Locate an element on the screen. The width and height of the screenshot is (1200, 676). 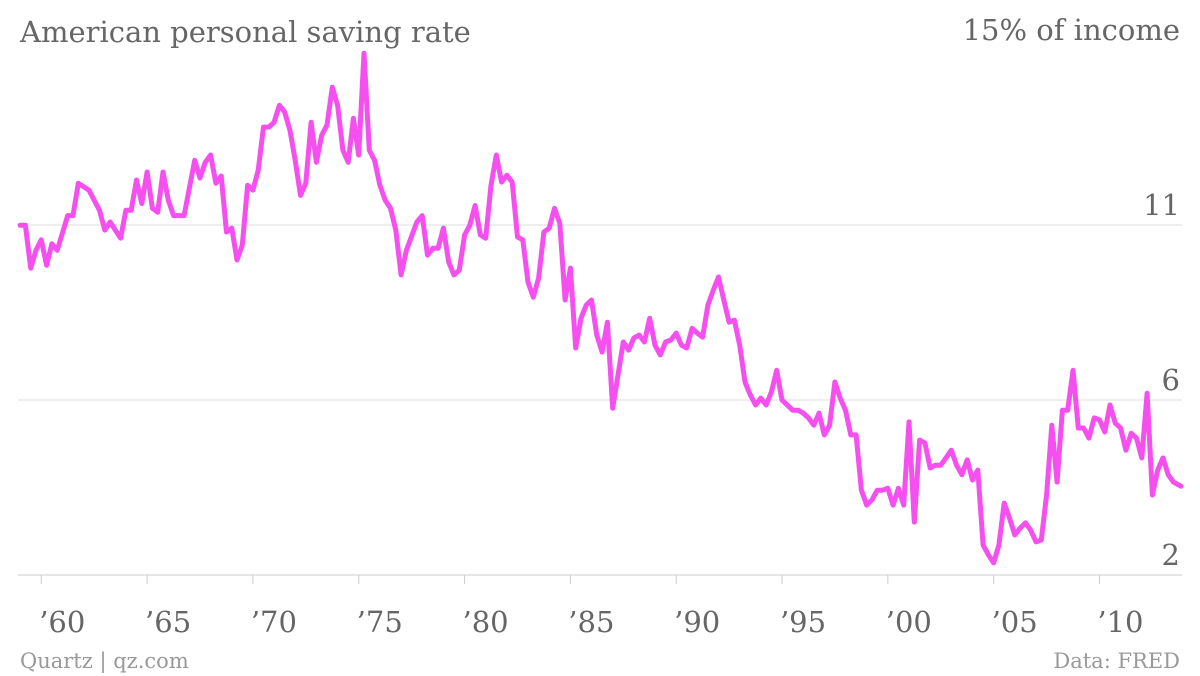
y-tick-label: 11 is located at coordinates (1161, 205).